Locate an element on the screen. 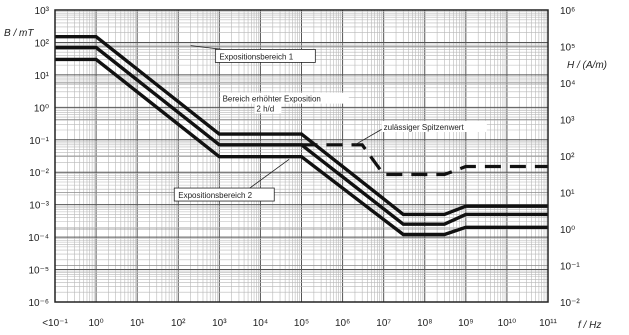 The height and width of the screenshot is (335, 629). y-left-title-backdrop is located at coordinates (24, 32).